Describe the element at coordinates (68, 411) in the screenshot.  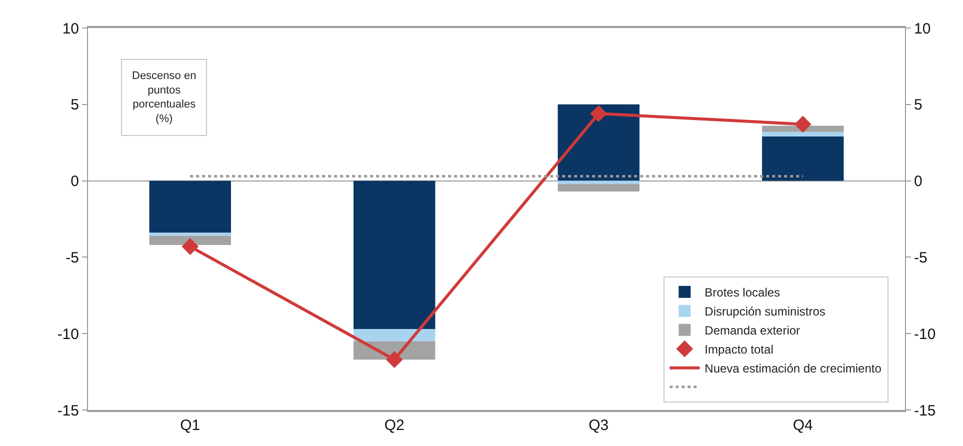
I see `y-tick-label: -15` at that location.